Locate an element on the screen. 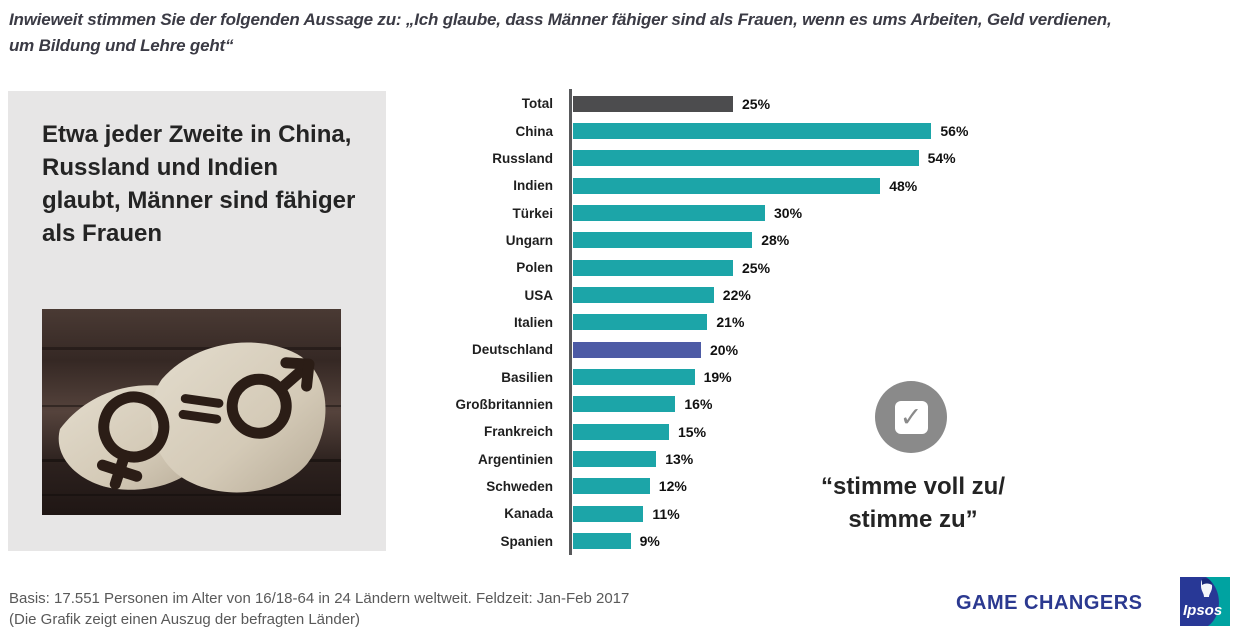 Image resolution: width=1233 pixels, height=640 pixels. value-label: 22% is located at coordinates (736, 295).